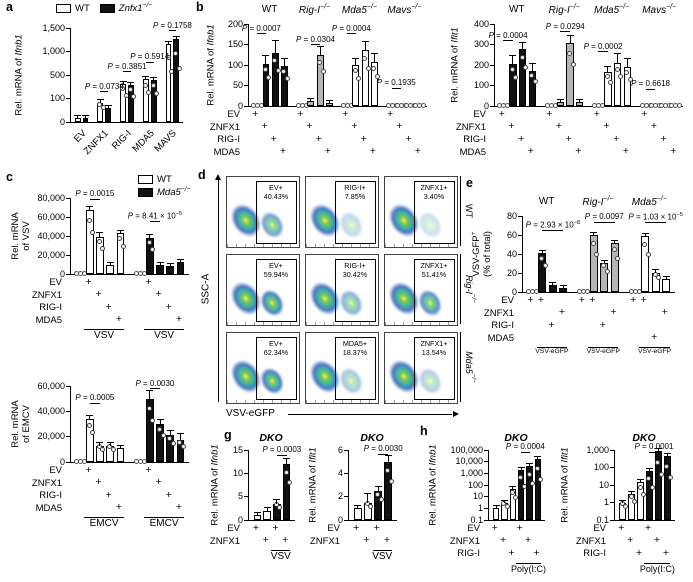  I want to click on group-header: WT, so click(516, 9).